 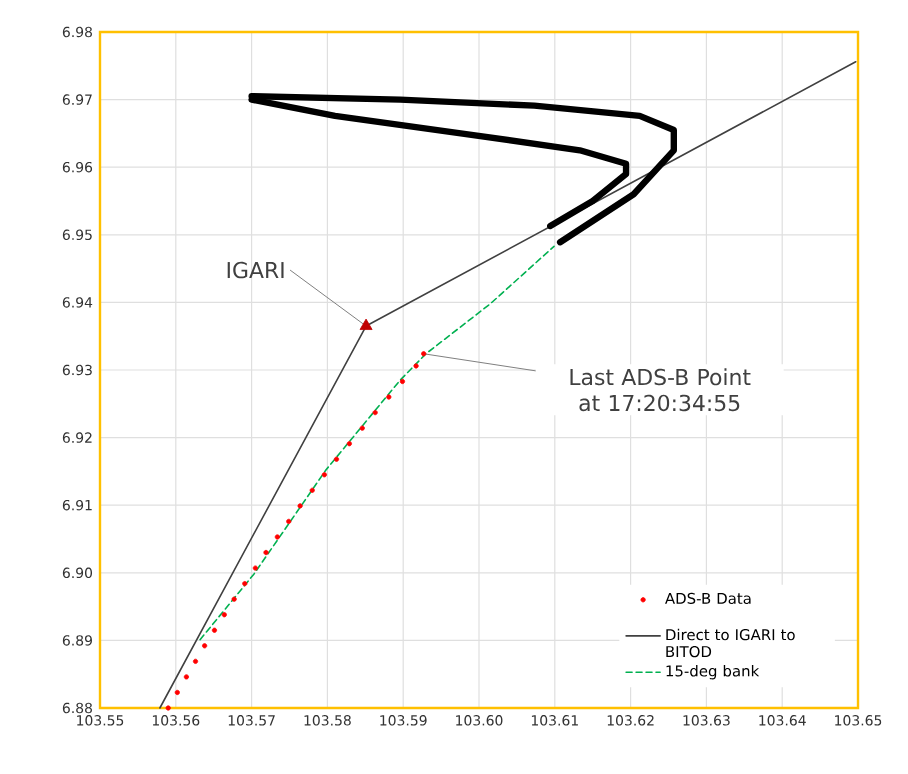 What do you see at coordinates (255, 270) in the screenshot?
I see `annotation: IGARI` at bounding box center [255, 270].